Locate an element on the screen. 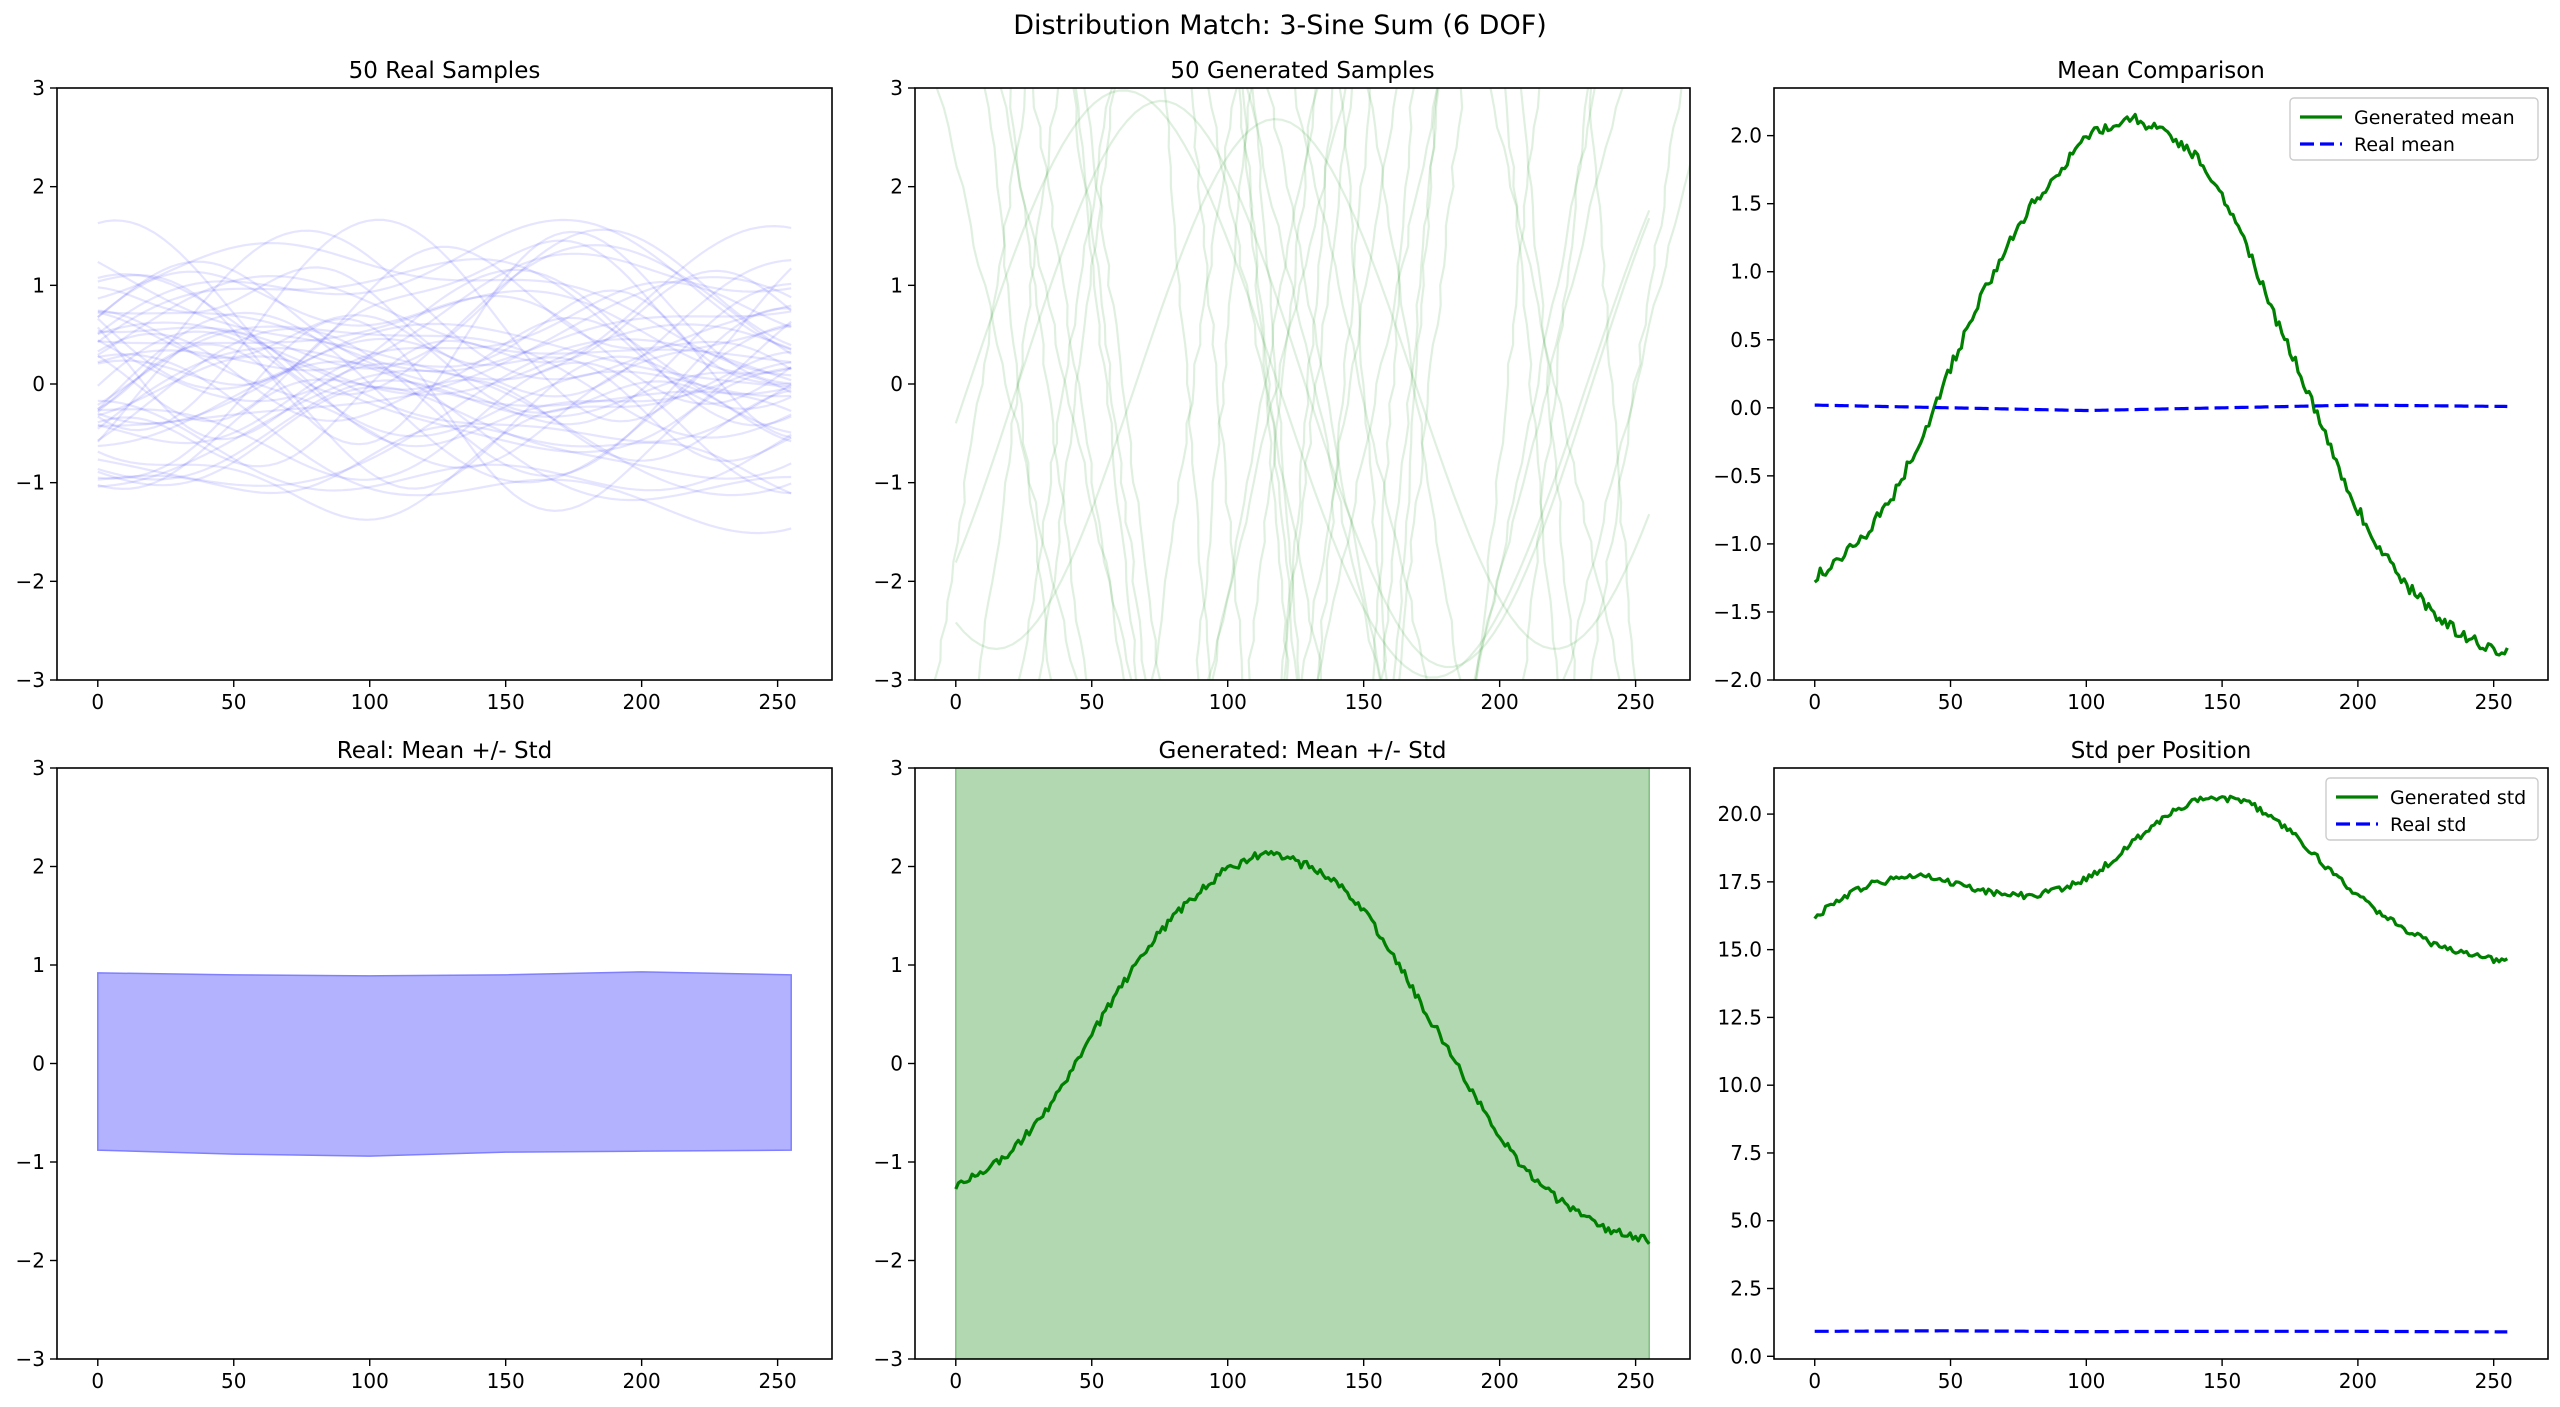 The height and width of the screenshot is (1407, 2560). chart-title: Mean Comparison is located at coordinates (2161, 71).